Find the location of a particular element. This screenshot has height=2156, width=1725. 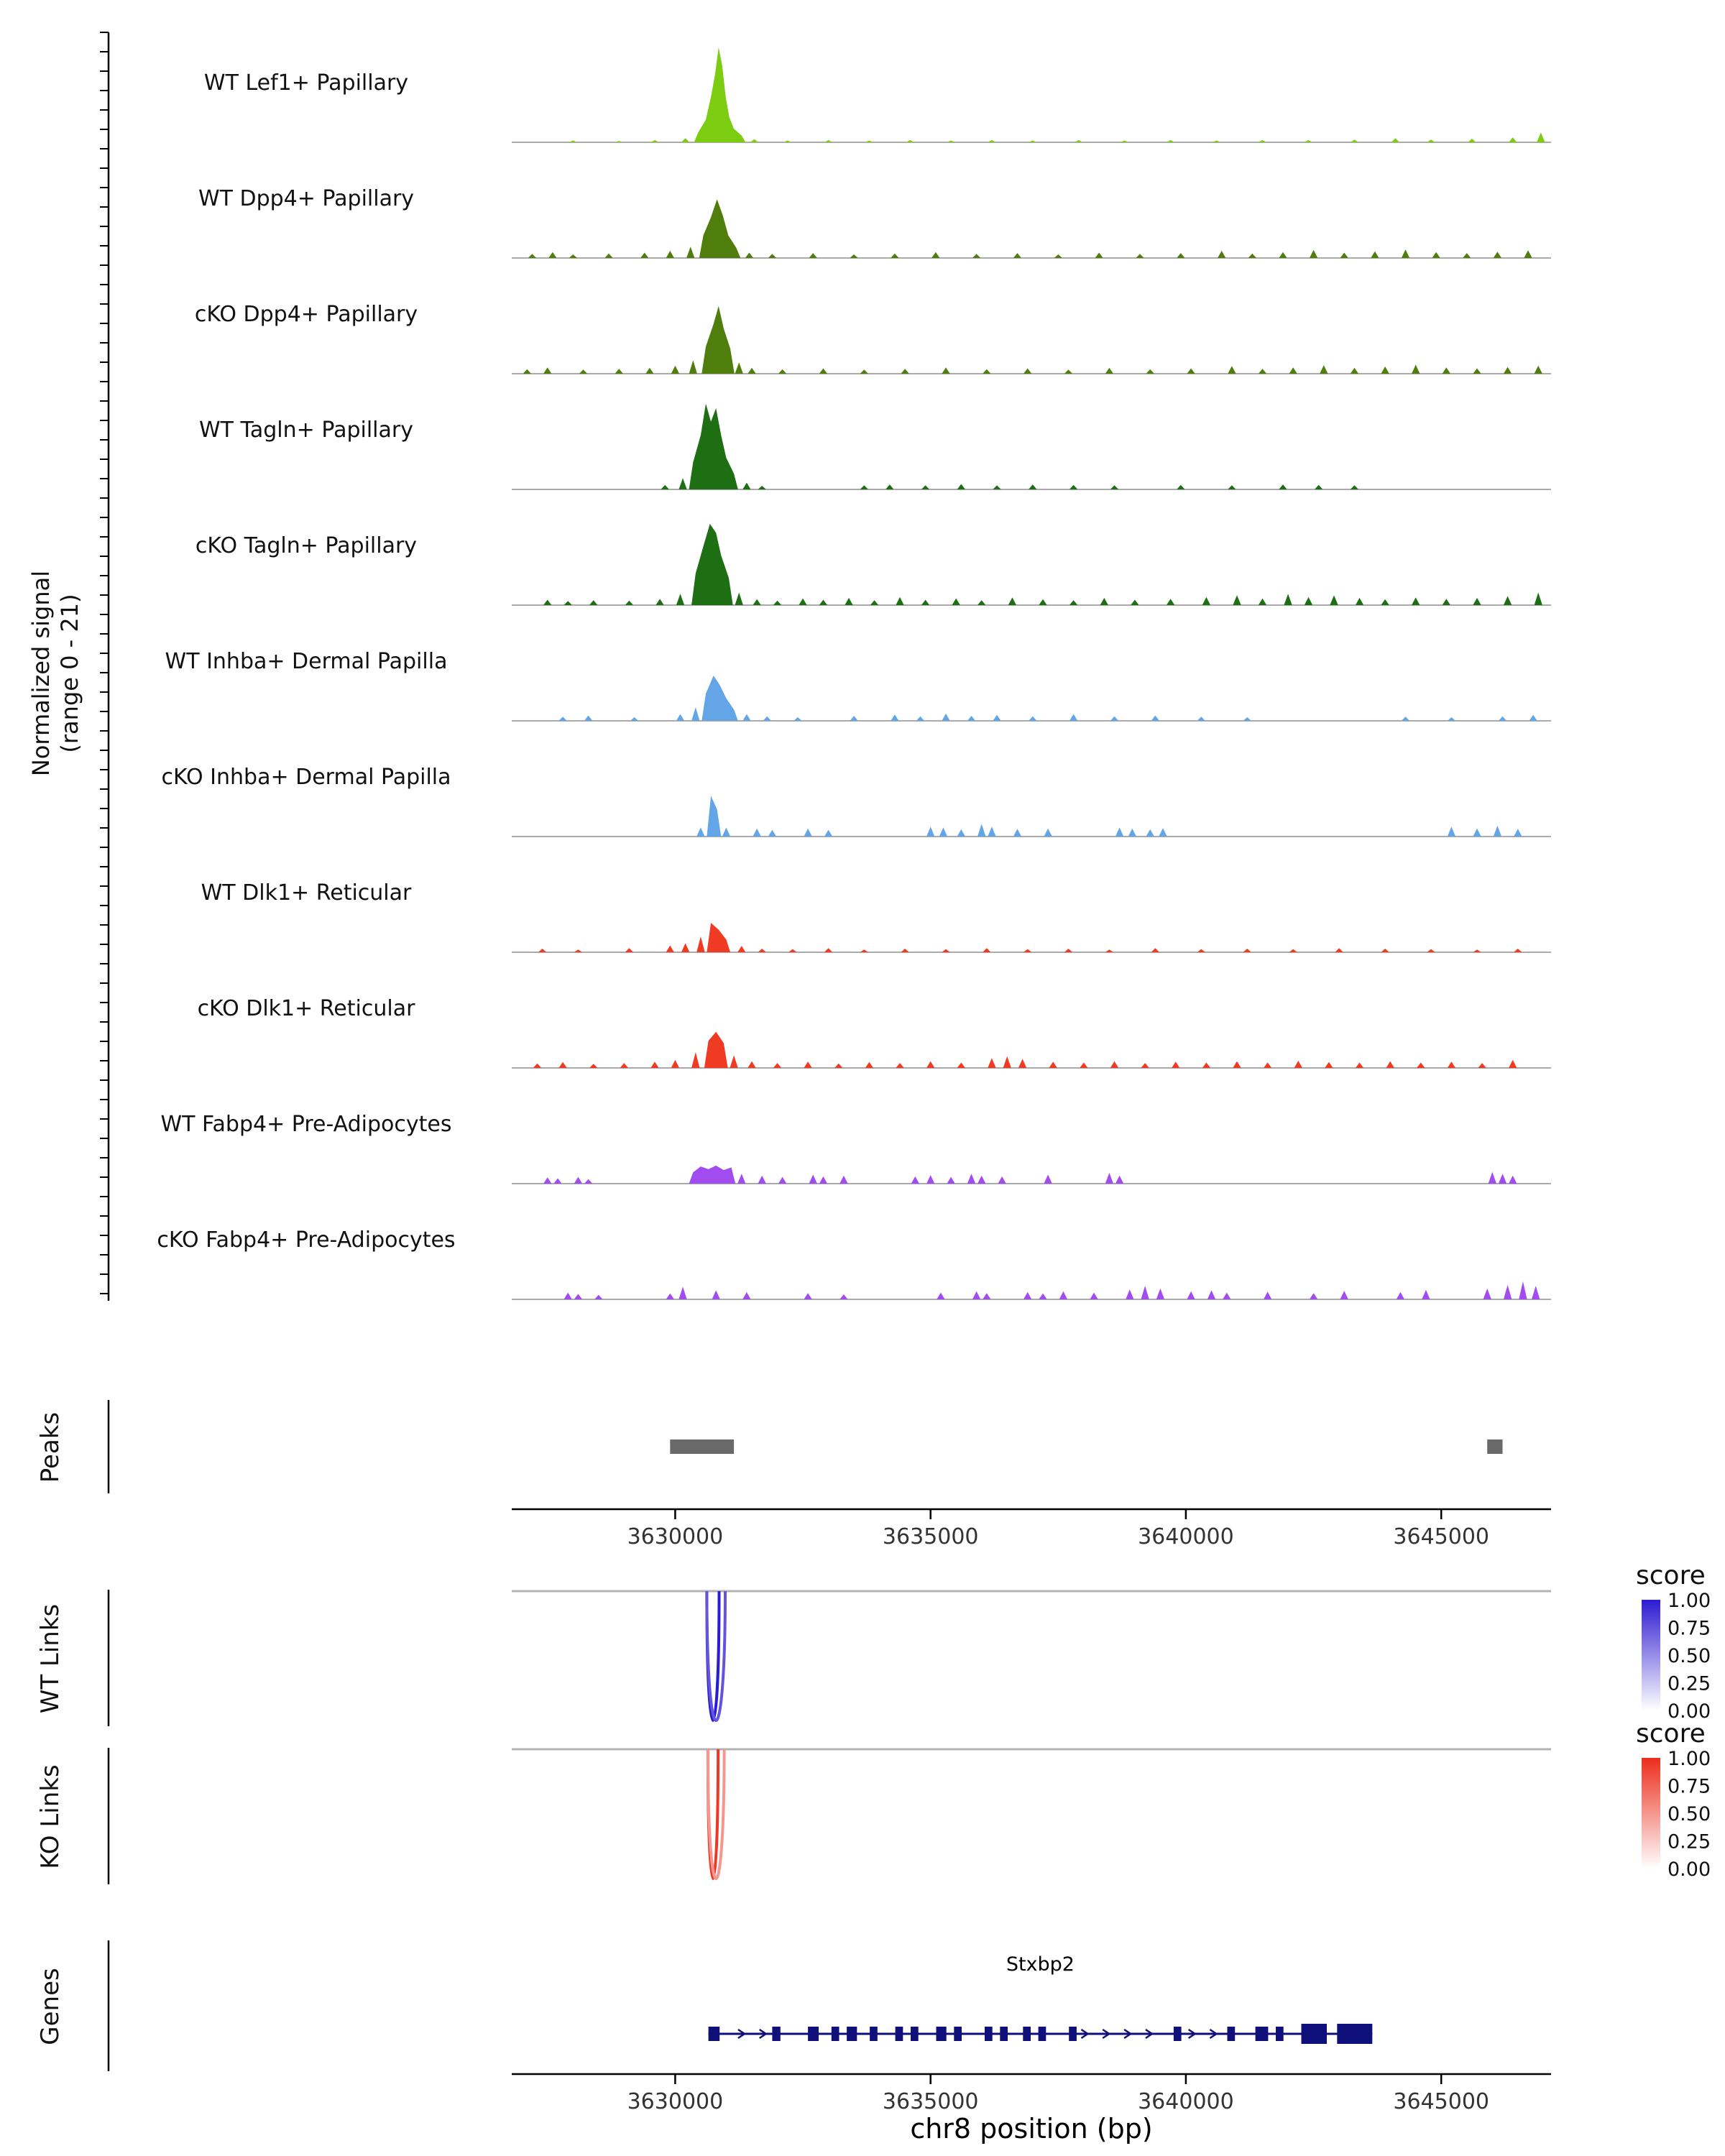

y-axis-label-line2: (range 0 - 21) is located at coordinates (69, 673).